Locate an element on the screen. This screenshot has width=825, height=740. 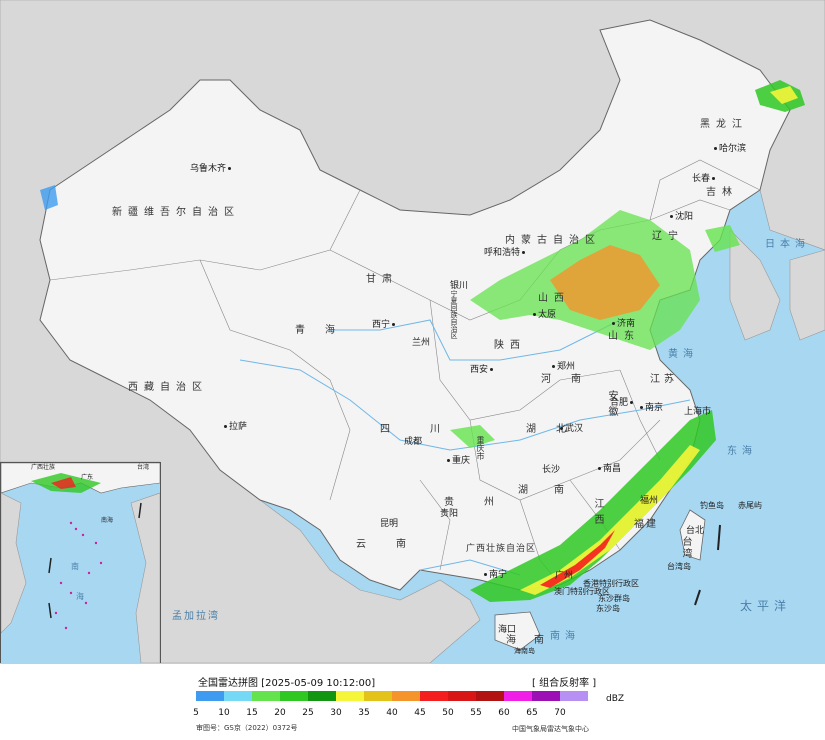
legend-tick-label: 10 is located at coordinates (224, 713).